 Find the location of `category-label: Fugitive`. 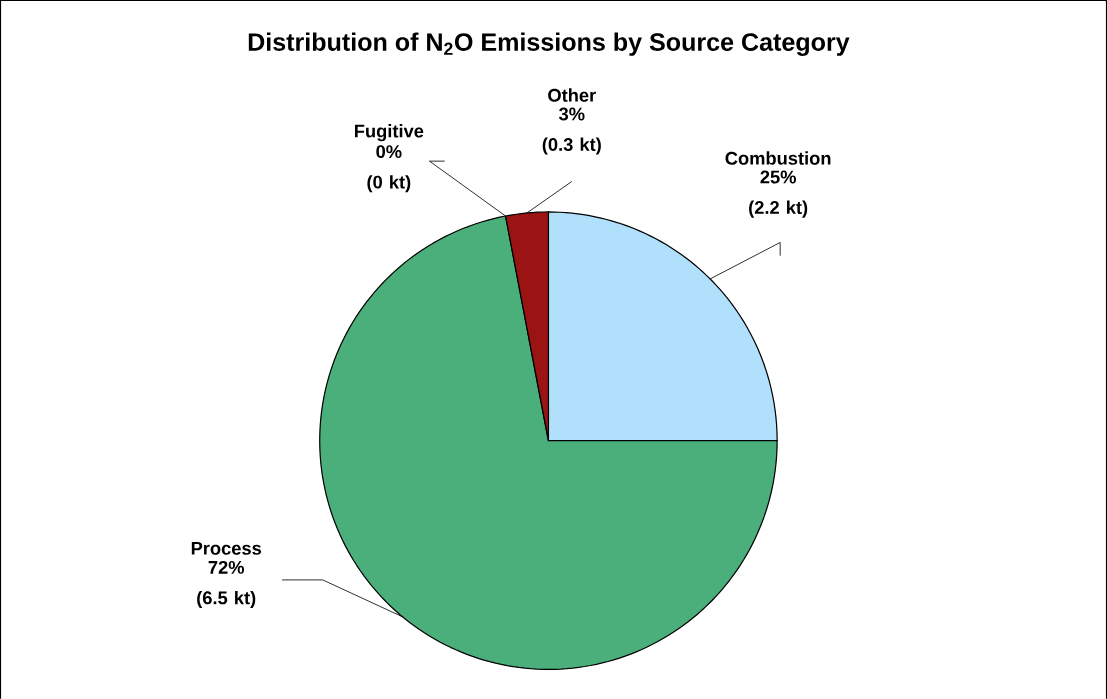

category-label: Fugitive is located at coordinates (389, 132).